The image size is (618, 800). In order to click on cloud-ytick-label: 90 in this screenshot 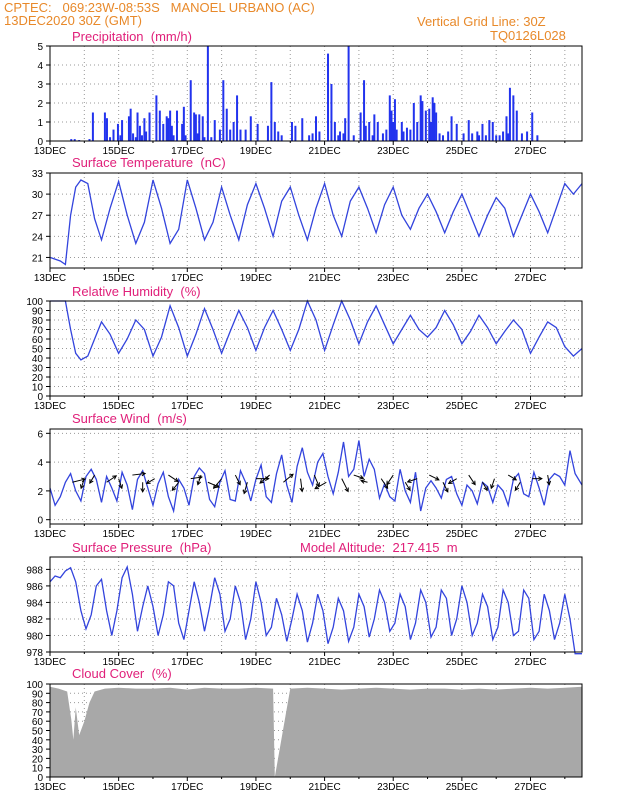, I will do `click(38, 694)`.